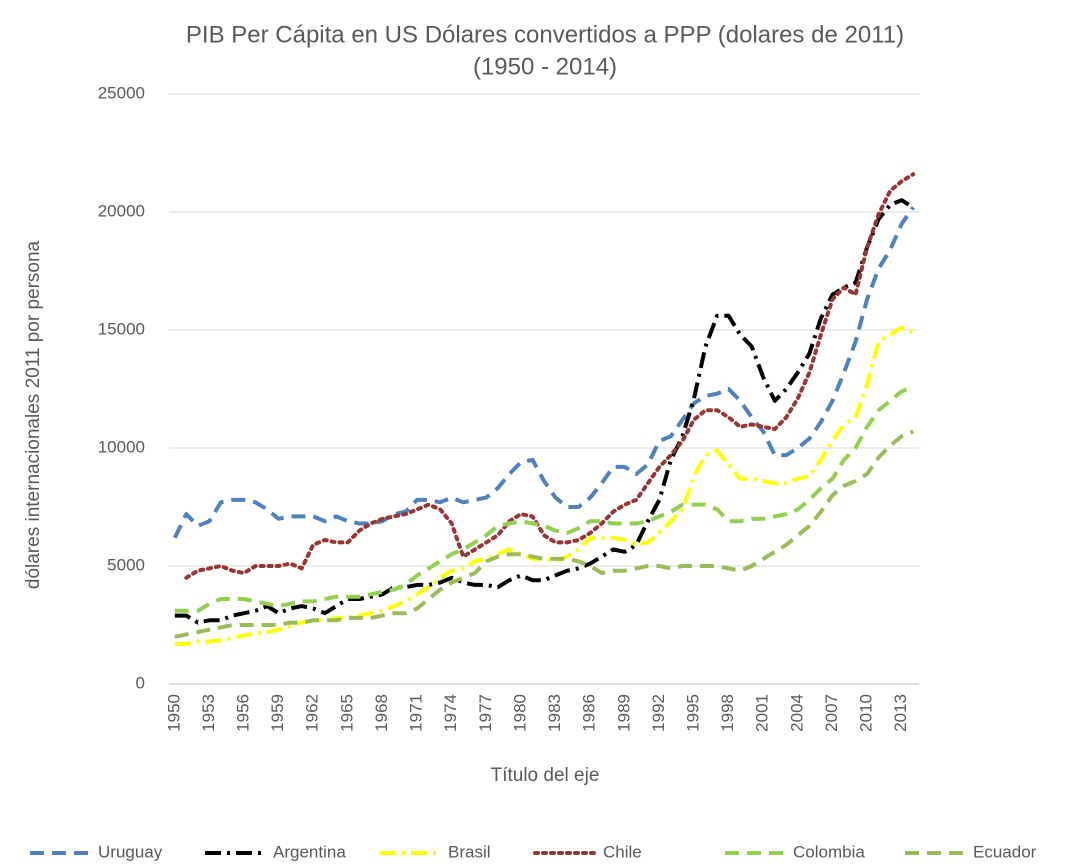 This screenshot has height=866, width=1078. Describe the element at coordinates (623, 713) in the screenshot. I see `x-tick-label: 1989` at that location.